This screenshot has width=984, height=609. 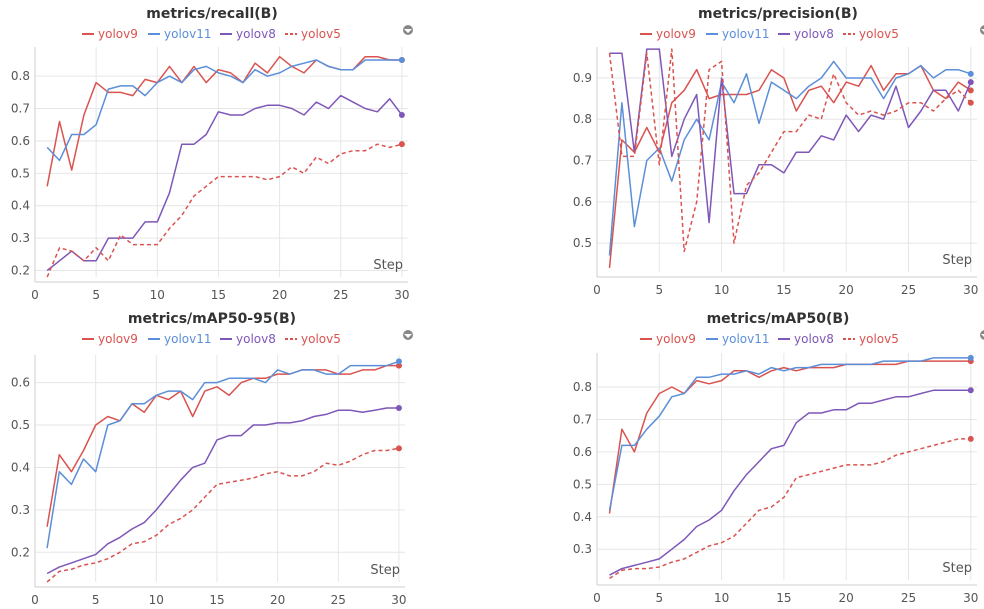 What do you see at coordinates (582, 387) in the screenshot?
I see `y-tick-label: 0.8` at bounding box center [582, 387].